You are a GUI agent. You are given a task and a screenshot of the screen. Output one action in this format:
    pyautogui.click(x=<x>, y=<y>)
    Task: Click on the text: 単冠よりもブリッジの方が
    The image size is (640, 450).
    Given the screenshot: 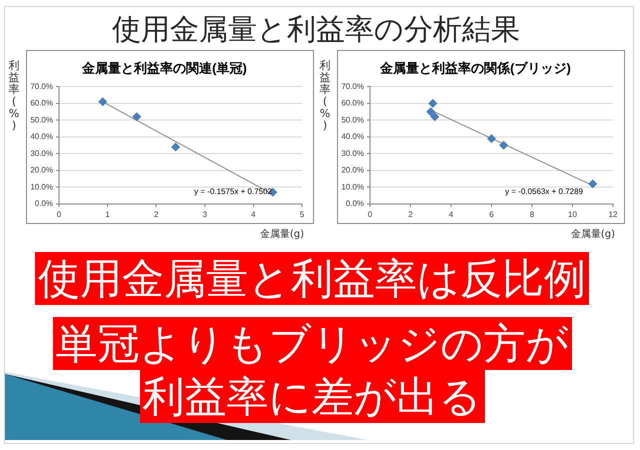 What is the action you would take?
    pyautogui.click(x=312, y=343)
    